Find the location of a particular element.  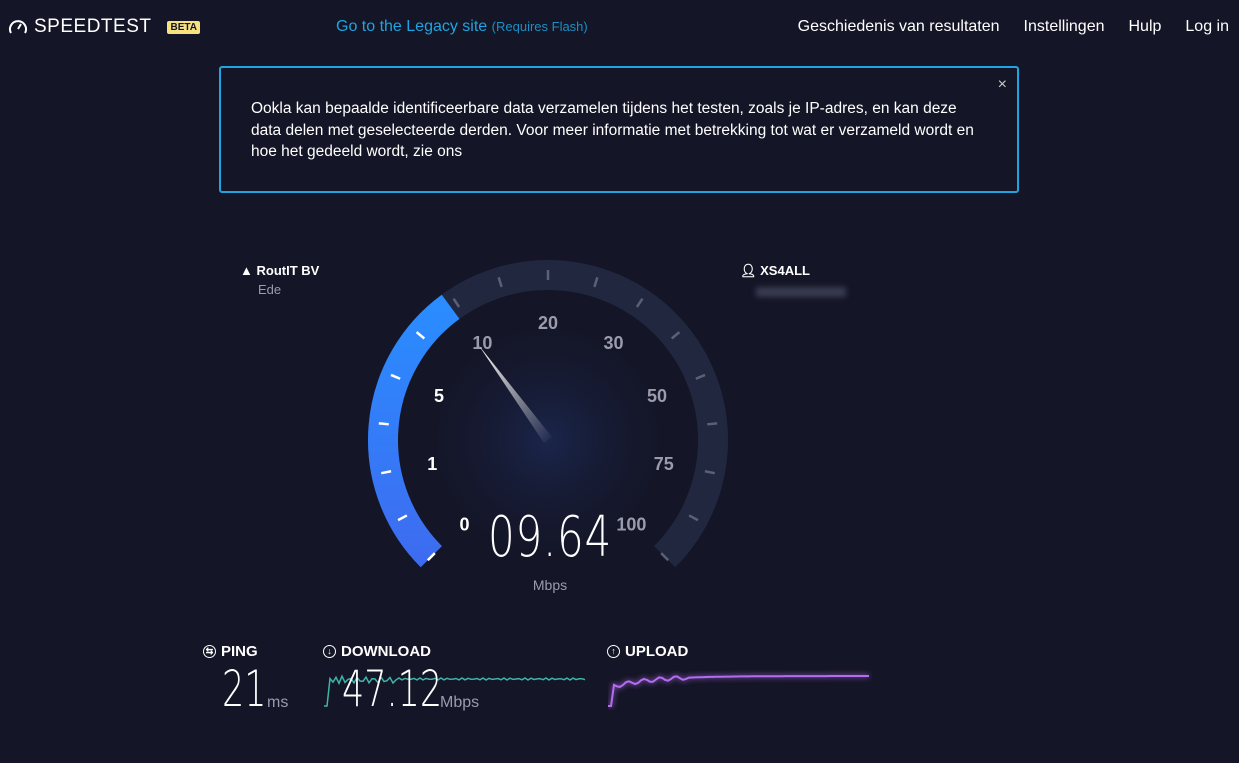

legacy-note: (Requires Flash) is located at coordinates (539, 26).